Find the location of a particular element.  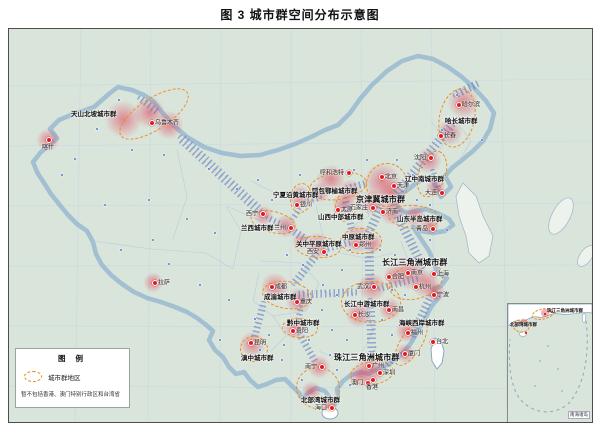

legend-item-label: 城市群地区 is located at coordinates (64, 378).